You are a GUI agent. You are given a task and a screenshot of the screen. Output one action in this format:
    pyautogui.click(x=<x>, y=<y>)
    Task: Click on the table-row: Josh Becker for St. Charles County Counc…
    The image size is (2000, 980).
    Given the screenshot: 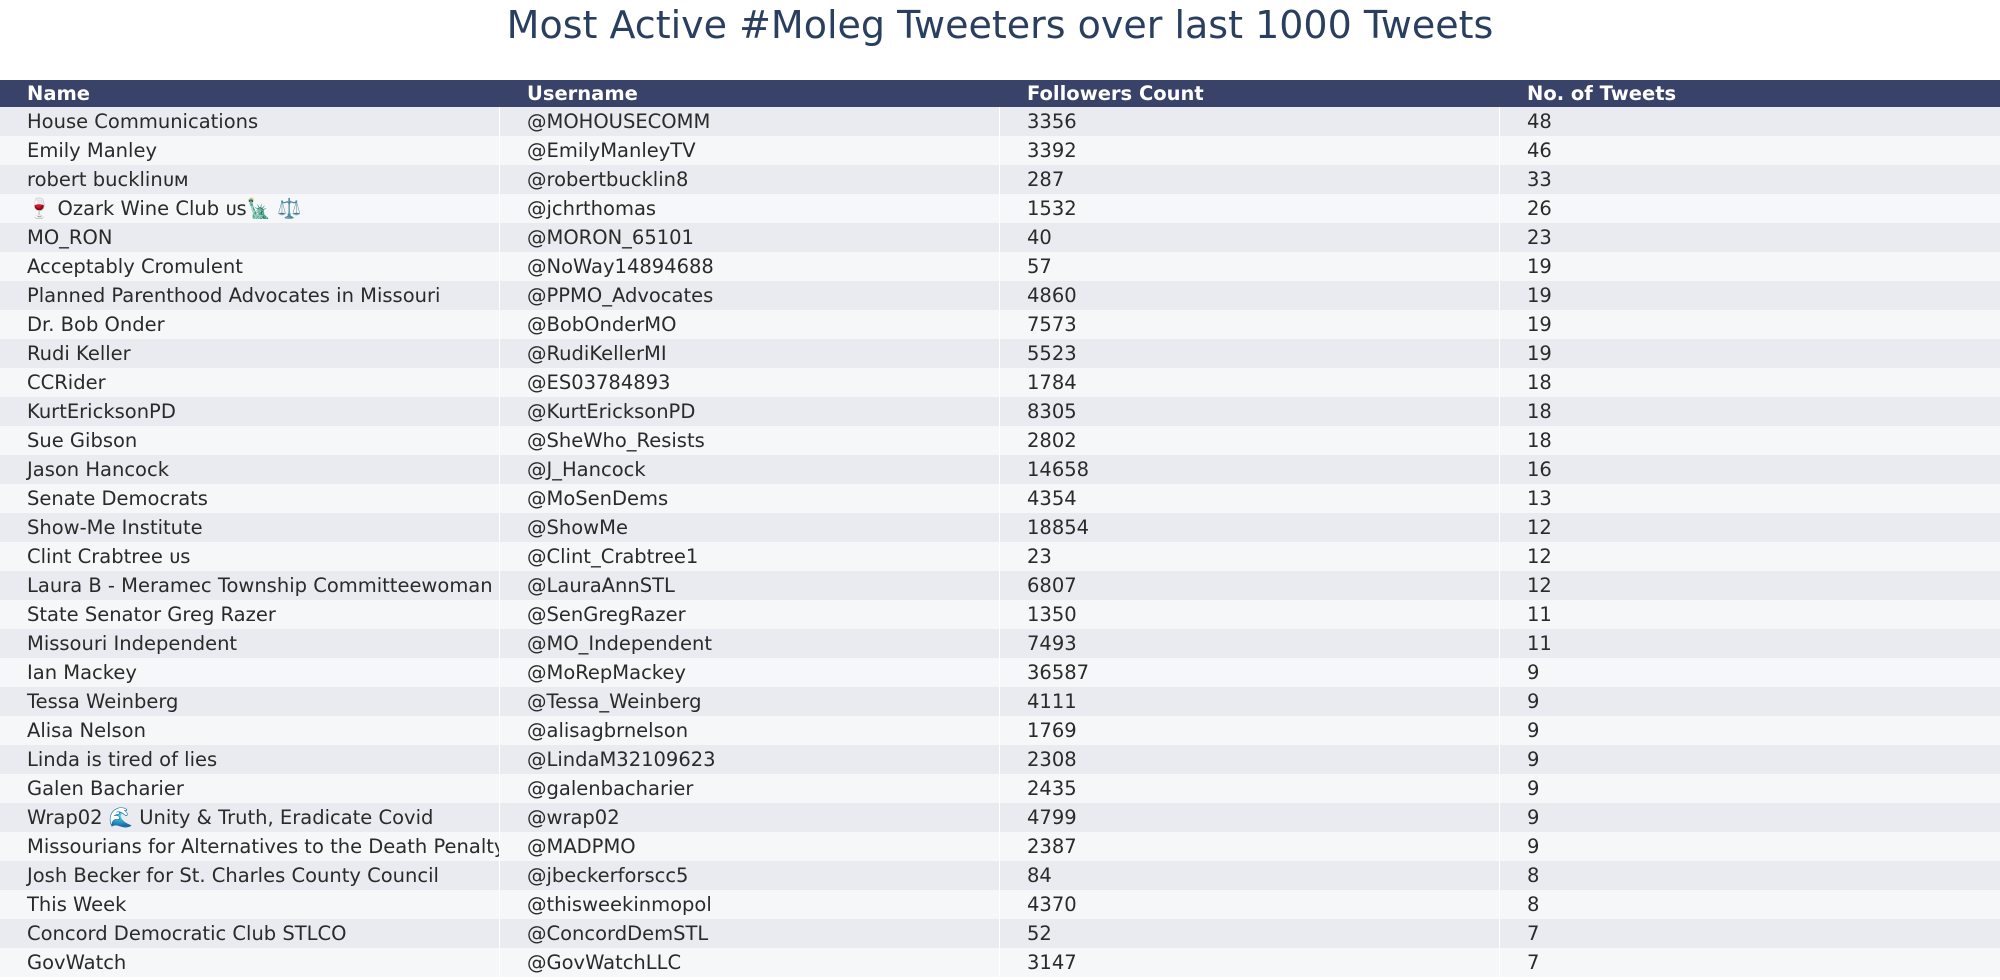 What is the action you would take?
    pyautogui.click(x=1000, y=875)
    